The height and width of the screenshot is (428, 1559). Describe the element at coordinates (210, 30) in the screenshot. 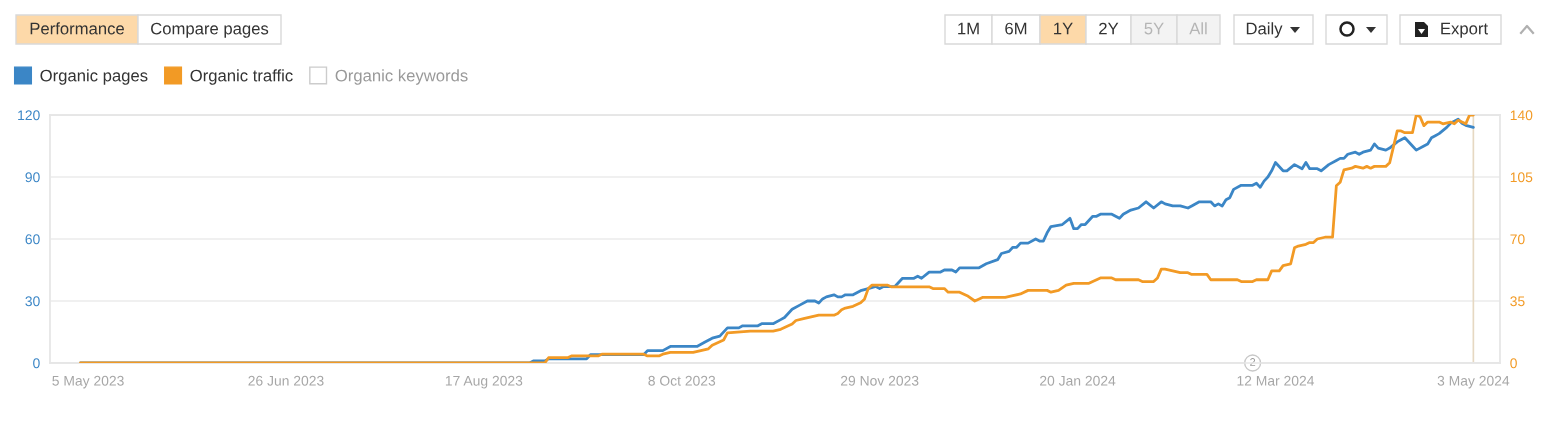

I see `text: Compare pages` at that location.